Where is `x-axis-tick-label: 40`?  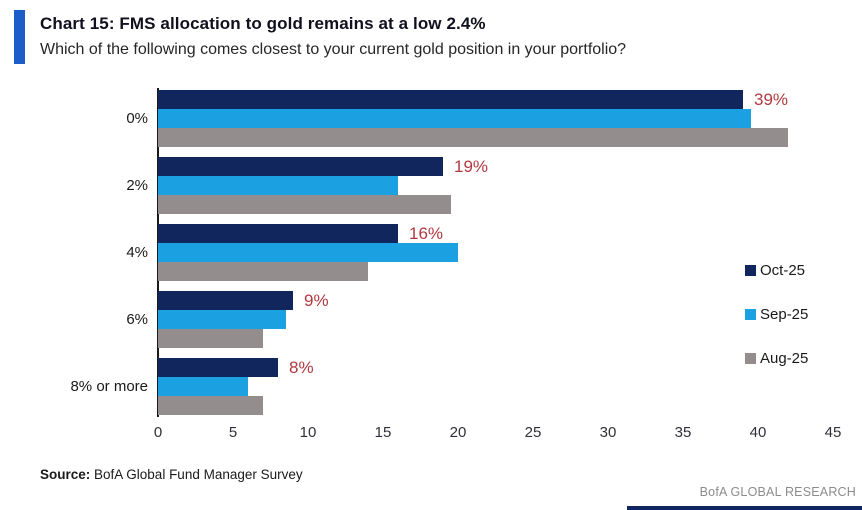
x-axis-tick-label: 40 is located at coordinates (758, 432).